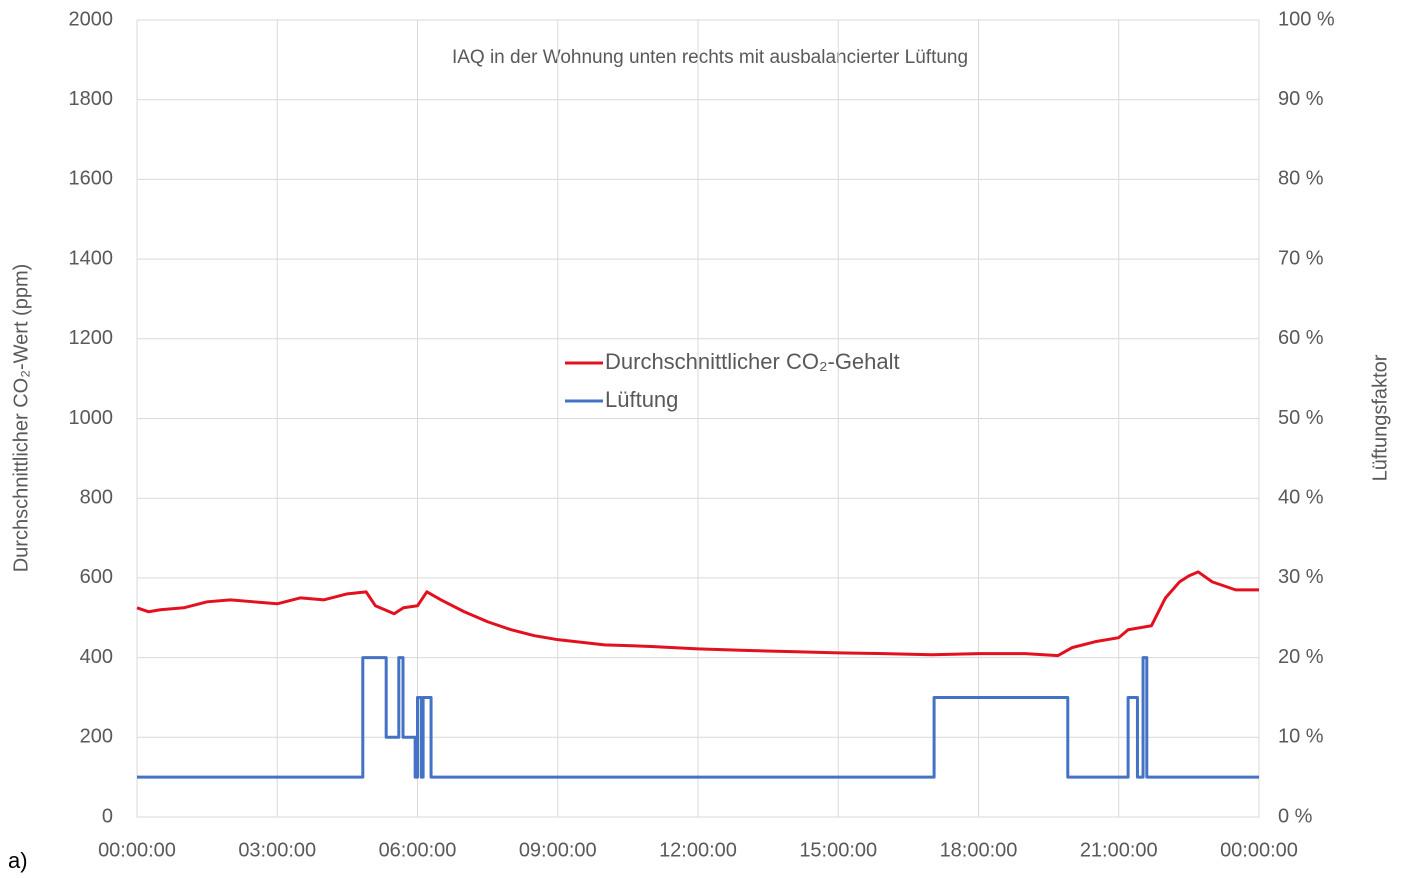 Image resolution: width=1403 pixels, height=878 pixels. I want to click on y2-tick-label: 100 %, so click(1306, 19).